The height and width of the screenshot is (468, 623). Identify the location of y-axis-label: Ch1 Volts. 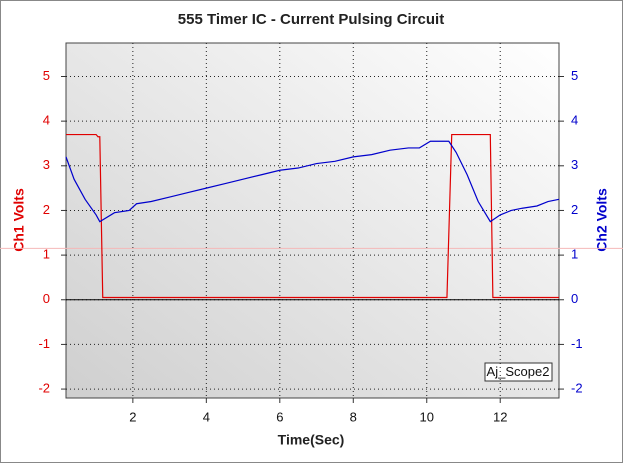
(19, 220).